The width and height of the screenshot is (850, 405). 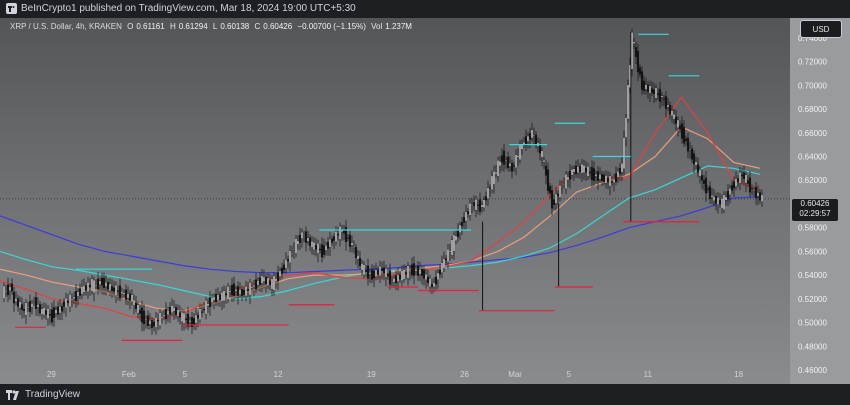 I want to click on time-tick-label: 5, so click(x=185, y=374).